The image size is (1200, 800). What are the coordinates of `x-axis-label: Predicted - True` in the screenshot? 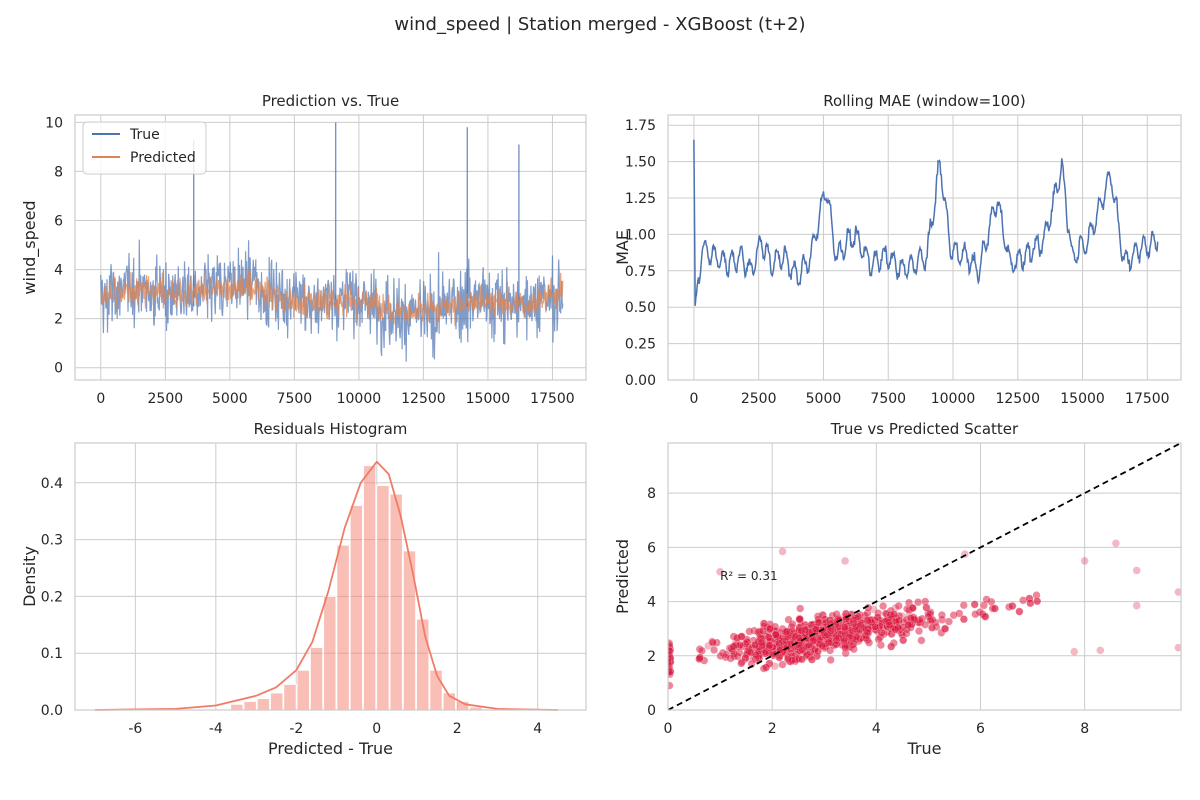 It's located at (330, 748).